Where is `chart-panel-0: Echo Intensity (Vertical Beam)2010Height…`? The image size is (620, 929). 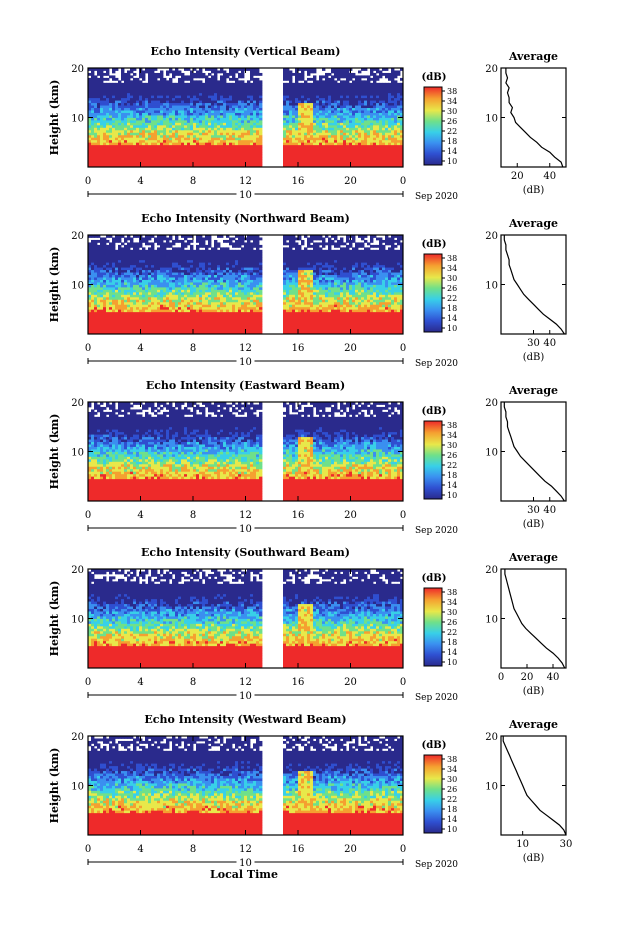 chart-panel-0: Echo Intensity (Vertical Beam)2010Height… is located at coordinates (307, 123).